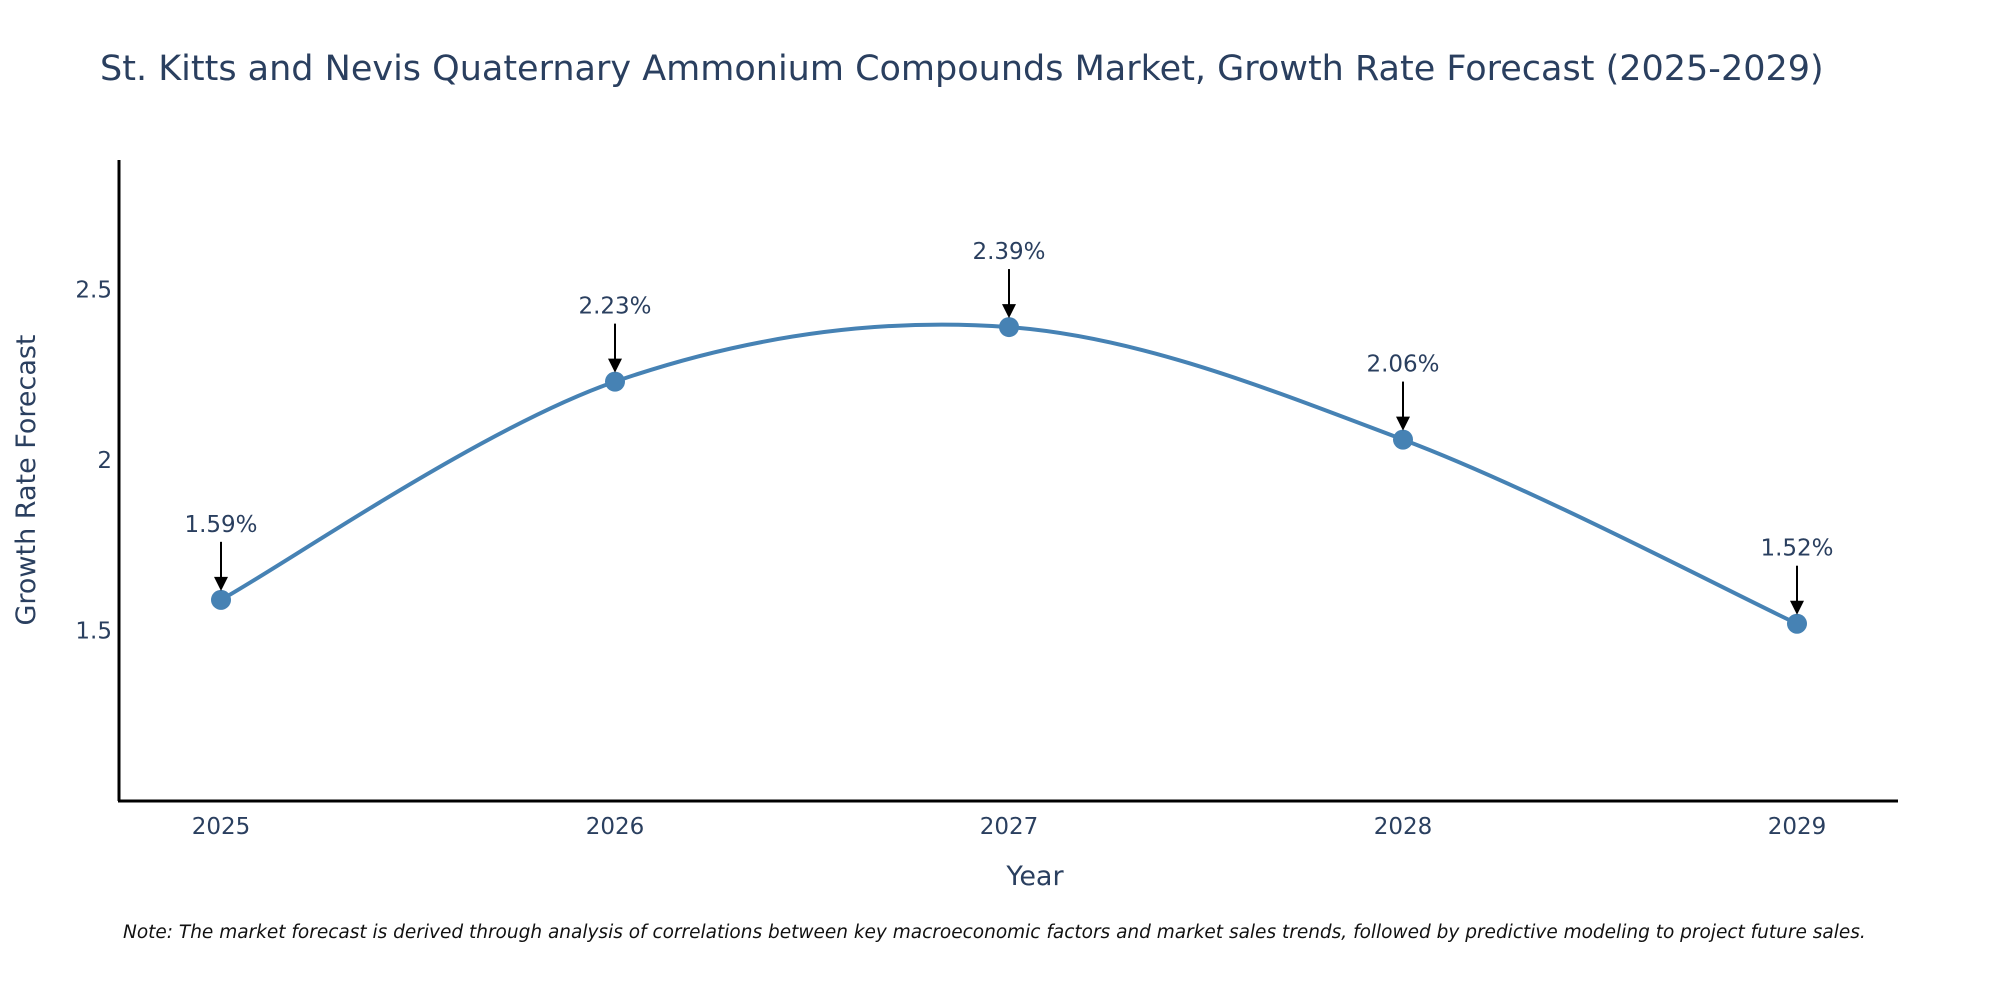 The height and width of the screenshot is (1000, 2000). I want to click on x-tick-label: 2026, so click(615, 827).